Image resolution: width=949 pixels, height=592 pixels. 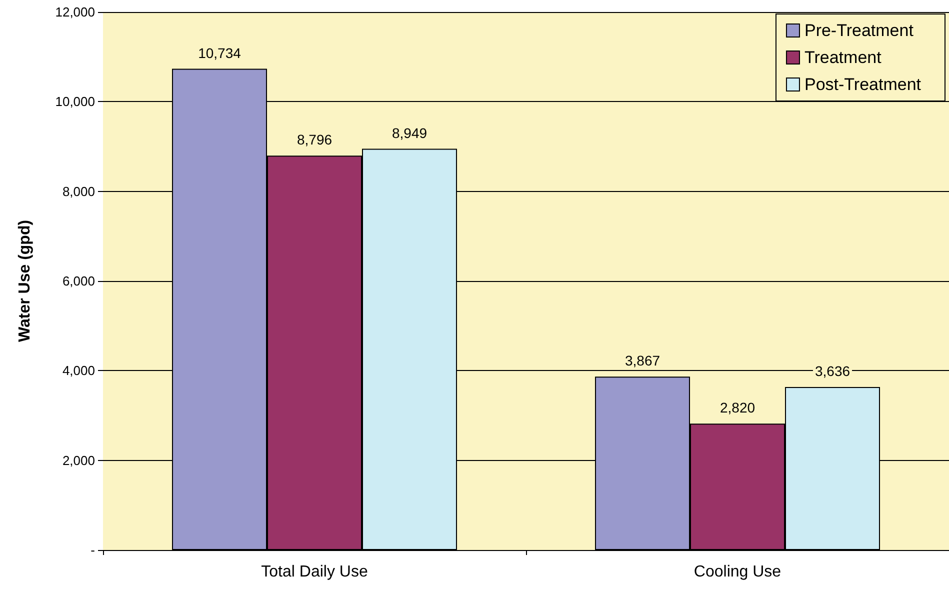 What do you see at coordinates (738, 408) in the screenshot?
I see `data-label: 2,820` at bounding box center [738, 408].